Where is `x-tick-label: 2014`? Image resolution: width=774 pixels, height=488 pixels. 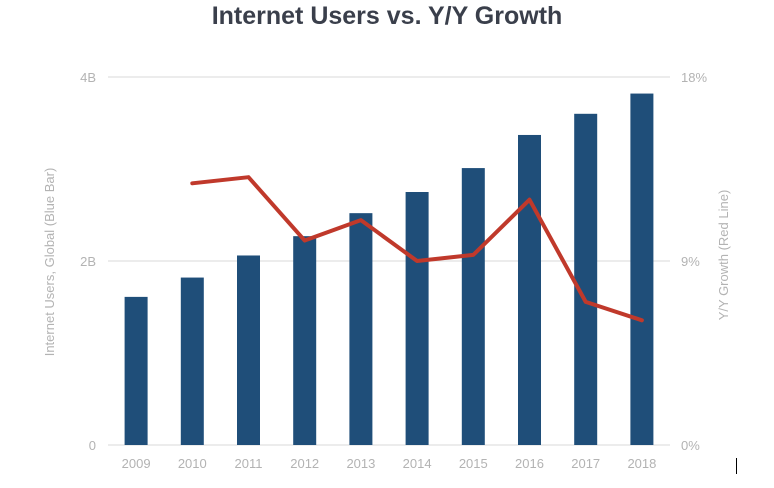 x-tick-label: 2014 is located at coordinates (417, 463).